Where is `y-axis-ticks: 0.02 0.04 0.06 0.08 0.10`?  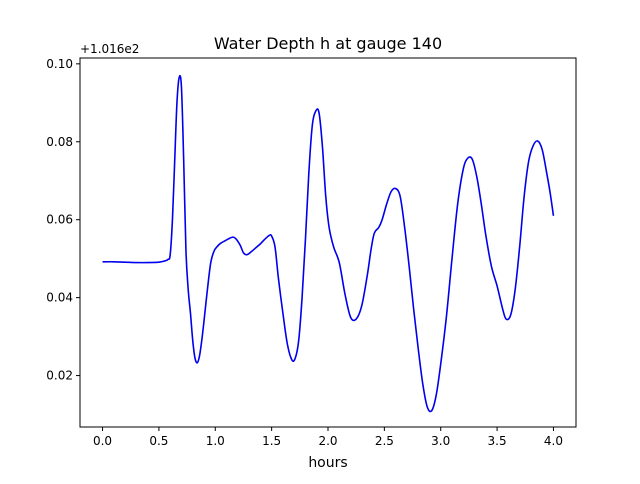
y-axis-ticks: 0.02 0.04 0.06 0.08 0.10 is located at coordinates (63, 220).